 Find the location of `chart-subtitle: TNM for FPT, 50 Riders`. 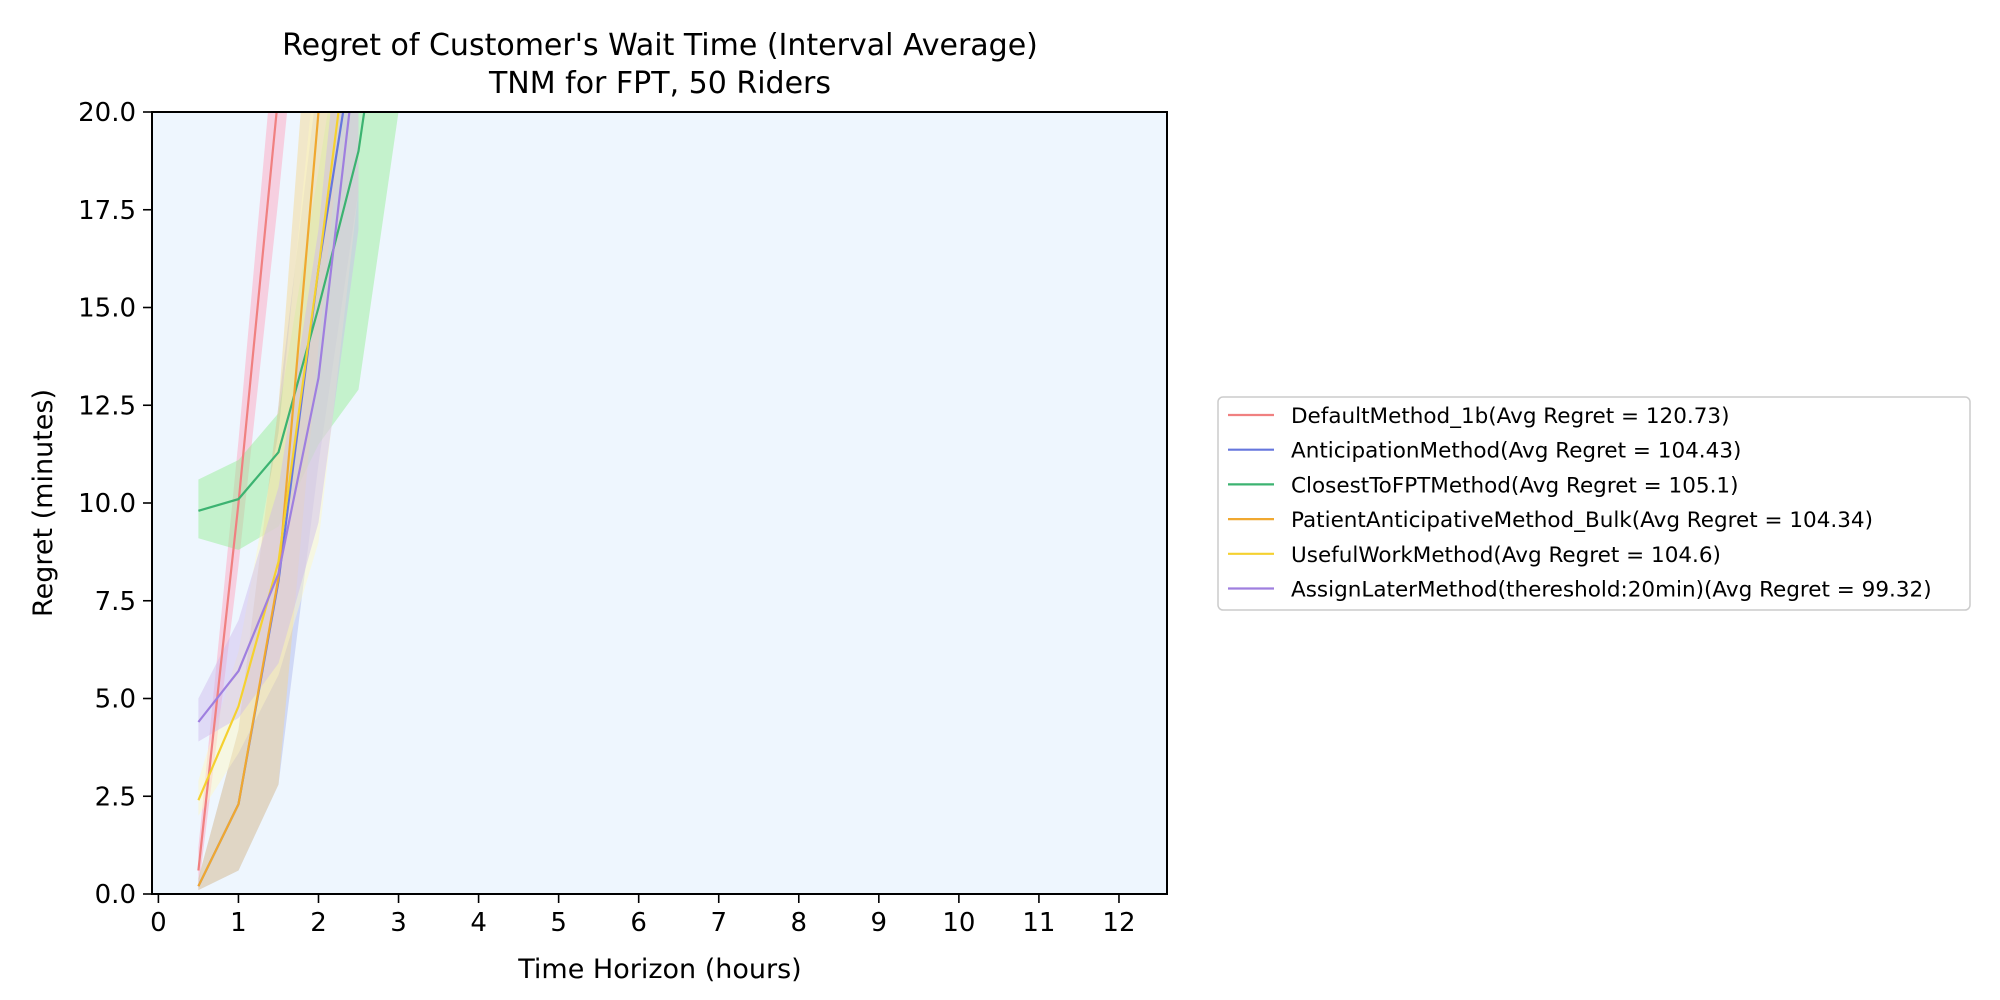

chart-subtitle: TNM for FPT, 50 Riders is located at coordinates (659, 83).